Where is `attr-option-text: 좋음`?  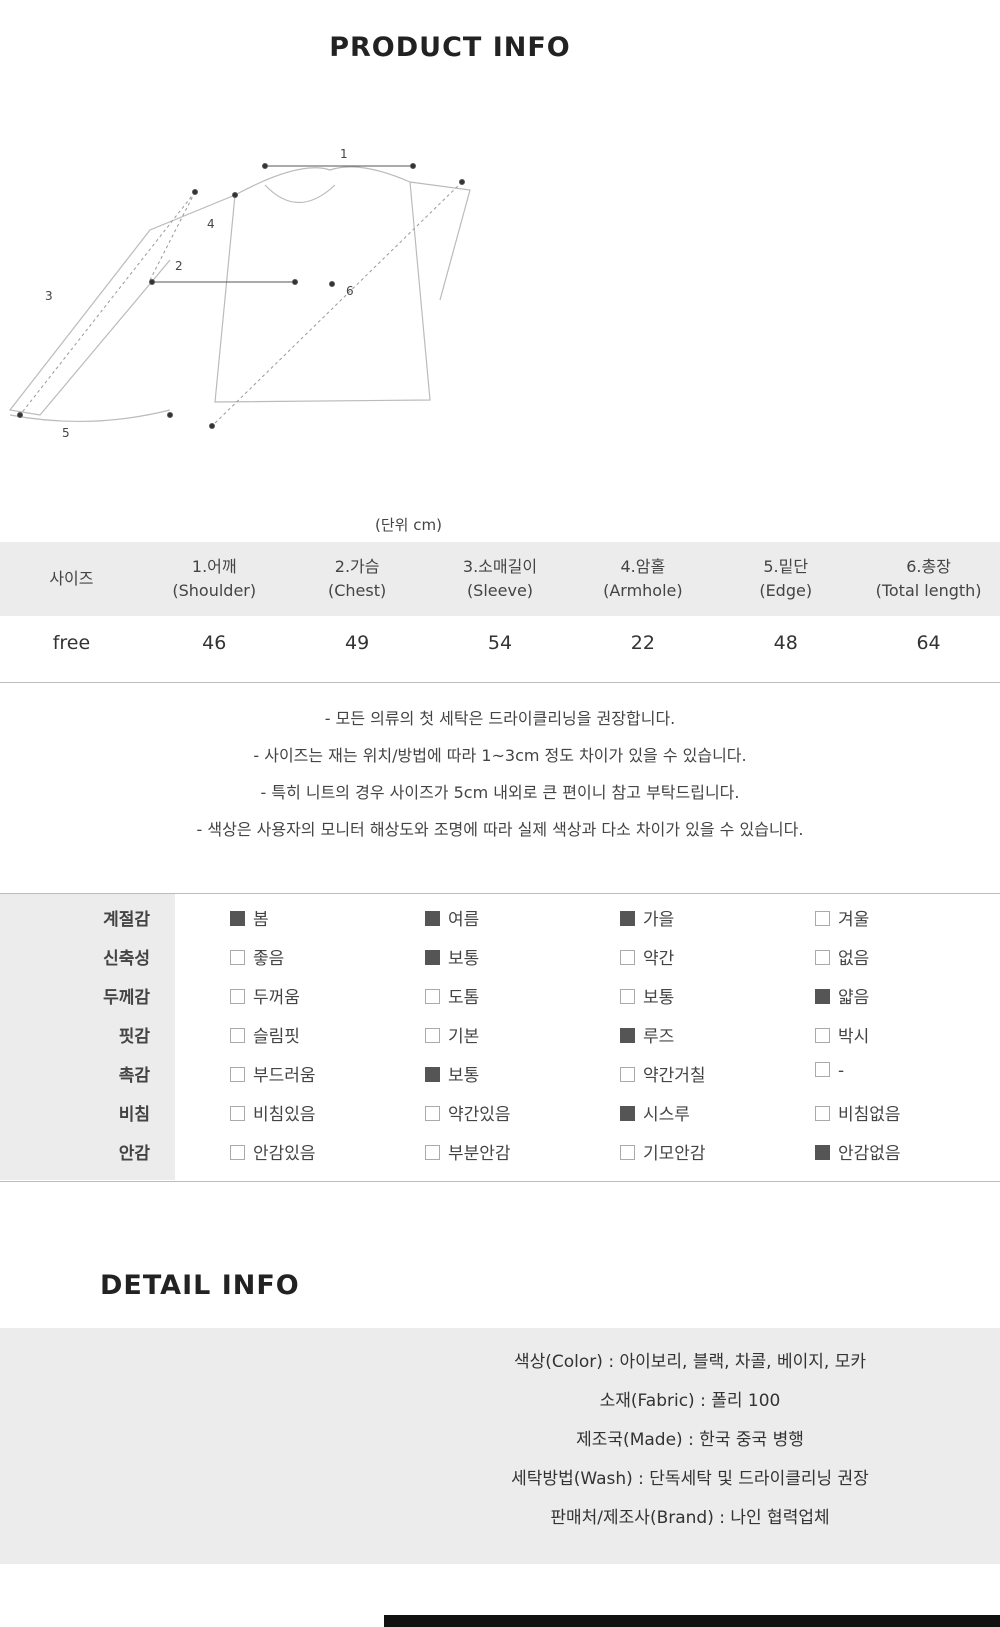 attr-option-text: 좋음 is located at coordinates (269, 959).